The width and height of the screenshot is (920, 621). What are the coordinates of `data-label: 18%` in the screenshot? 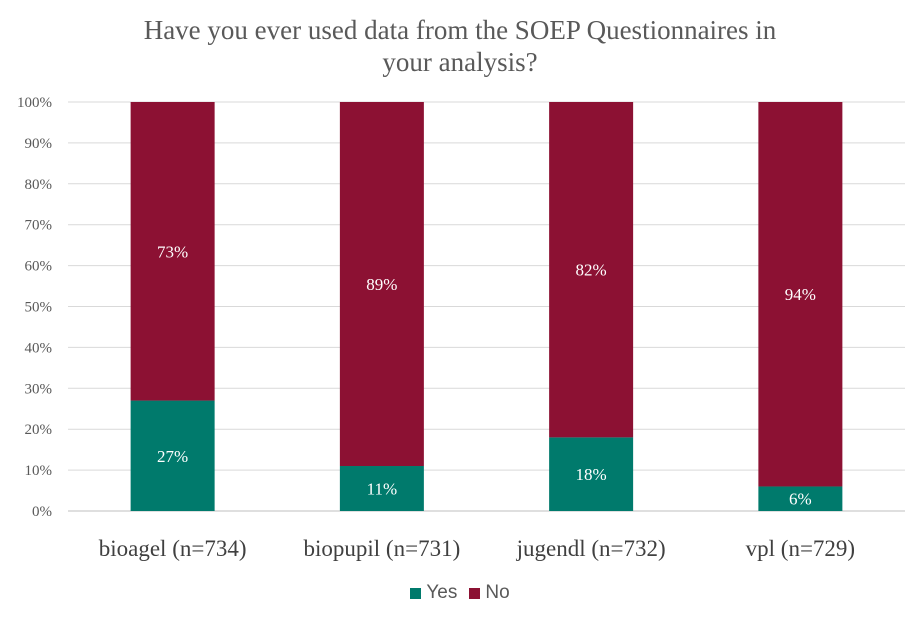 It's located at (591, 474).